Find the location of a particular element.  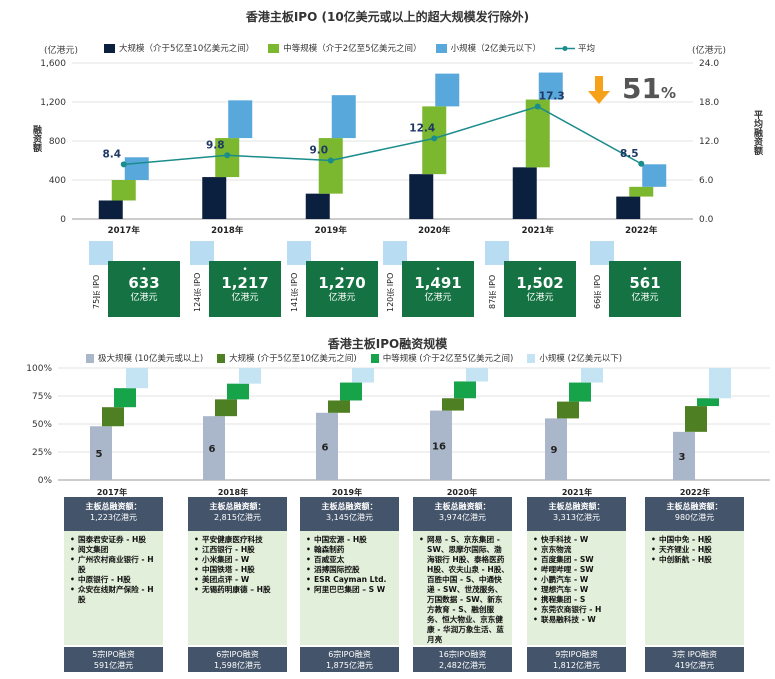

bar-count-label: 3 is located at coordinates (682, 457).